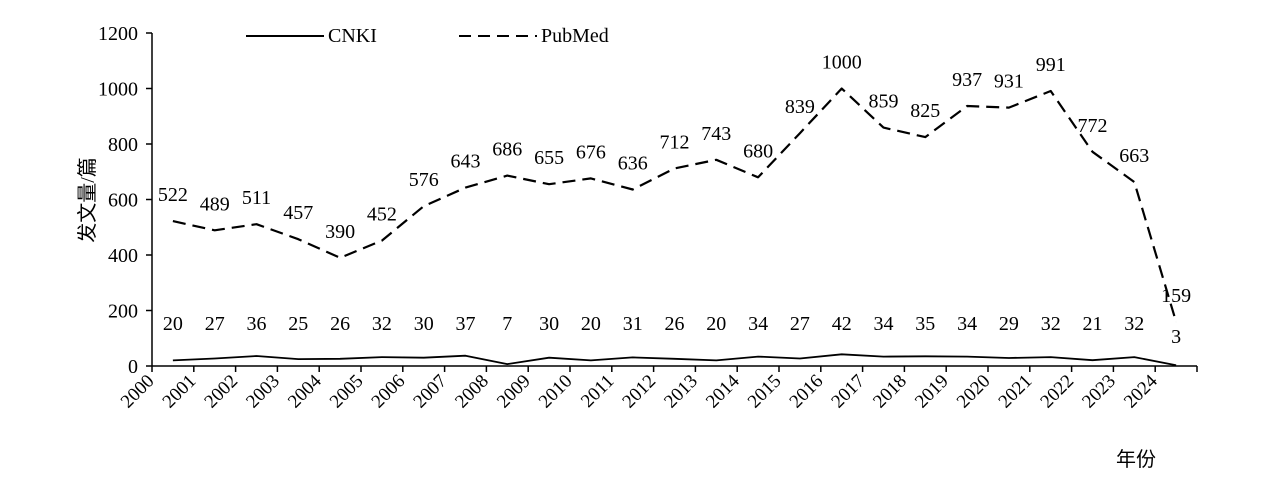  Describe the element at coordinates (221, 392) in the screenshot. I see `x-tick-label: 2002` at that location.